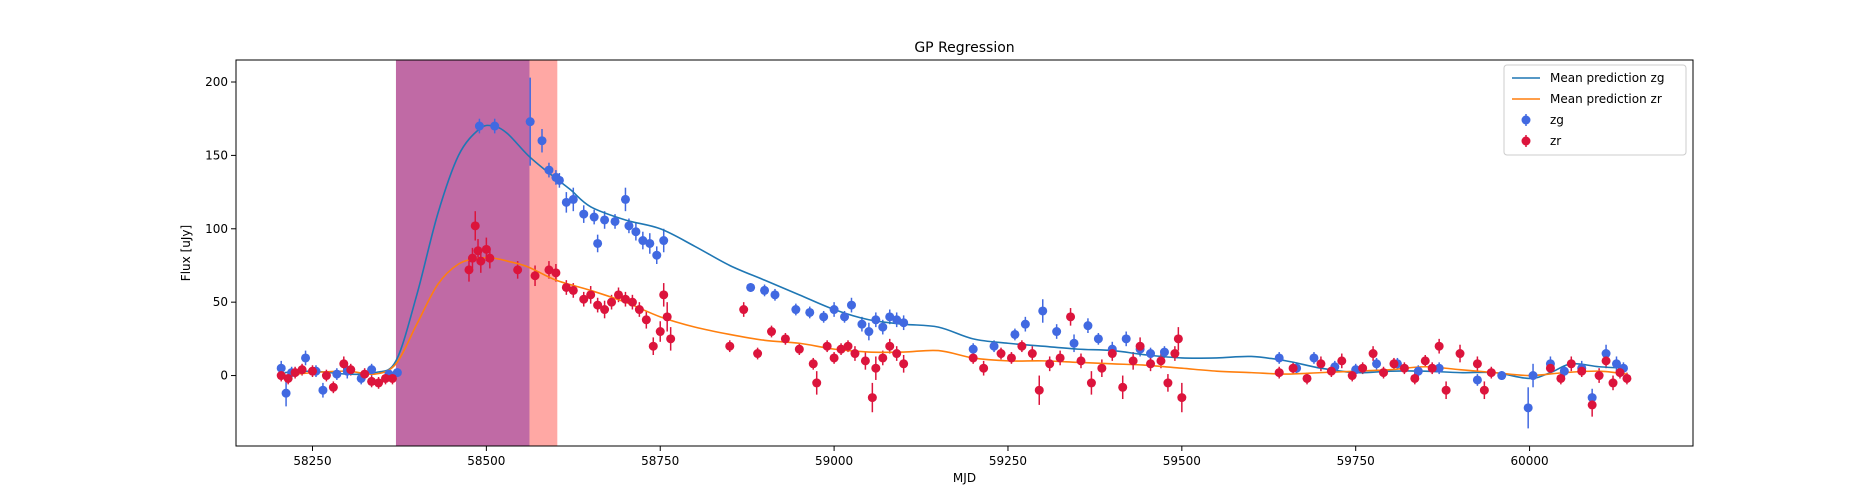  What do you see at coordinates (1607, 78) in the screenshot?
I see `legend-label-0: Mean prediction zg` at bounding box center [1607, 78].